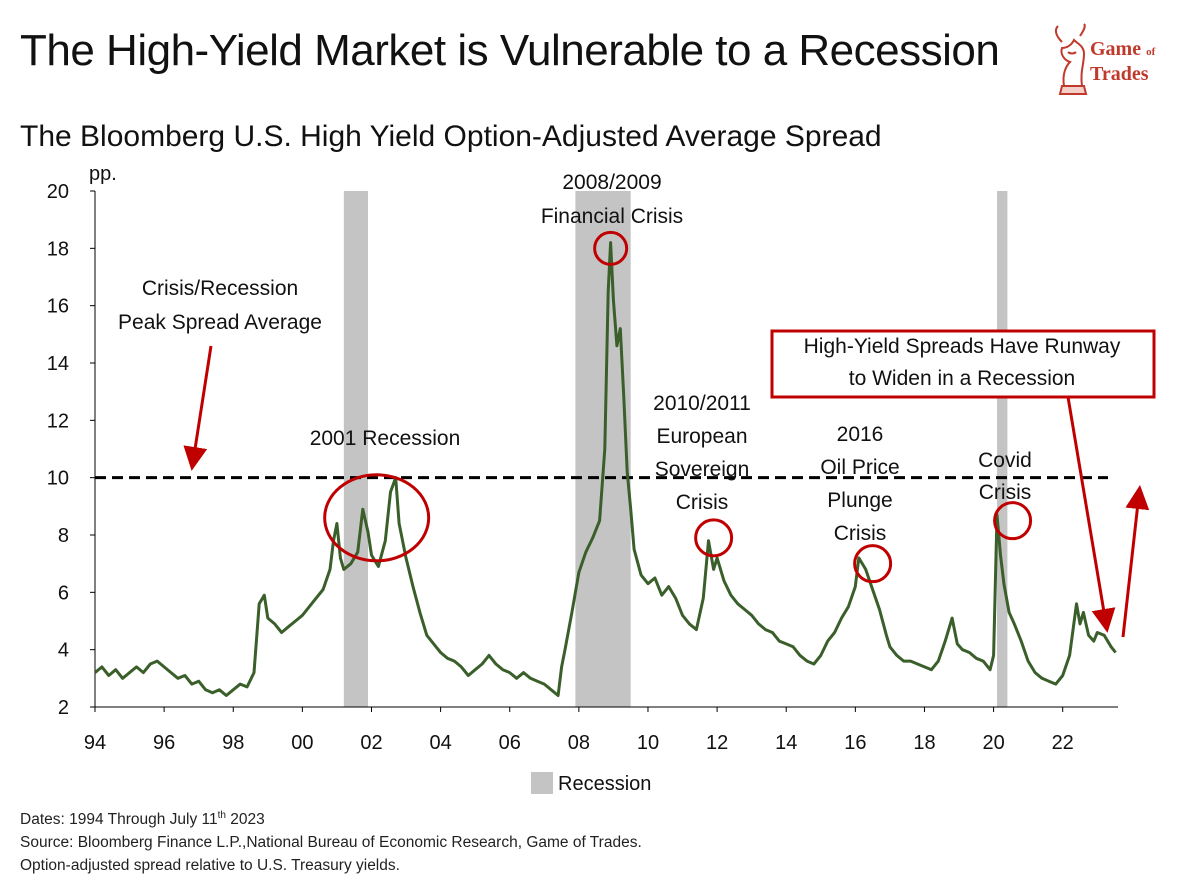 The width and height of the screenshot is (1200, 895). What do you see at coordinates (702, 403) in the screenshot?
I see `annotation-2010-crisis-line-0: 2010/2011` at bounding box center [702, 403].